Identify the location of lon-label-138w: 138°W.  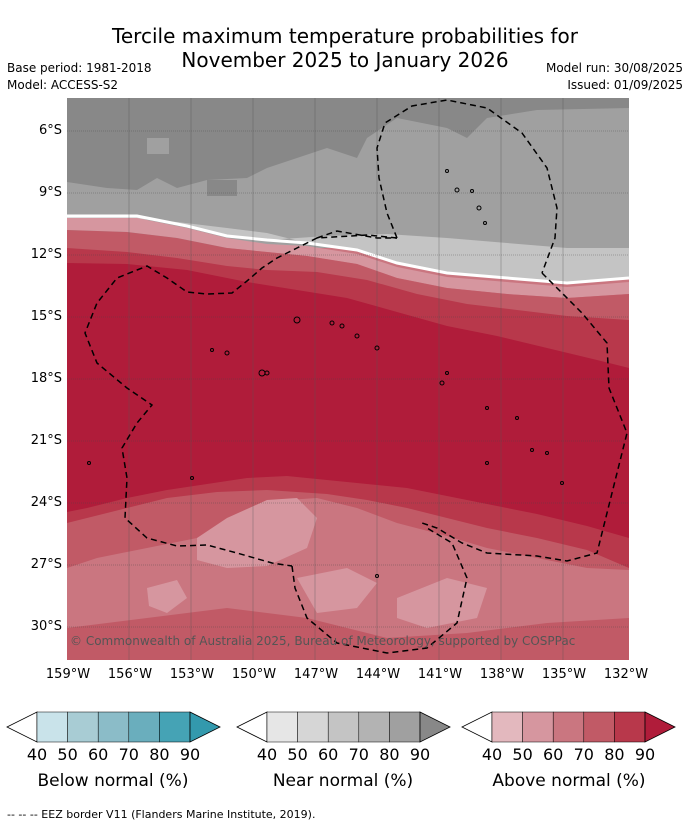
(502, 674).